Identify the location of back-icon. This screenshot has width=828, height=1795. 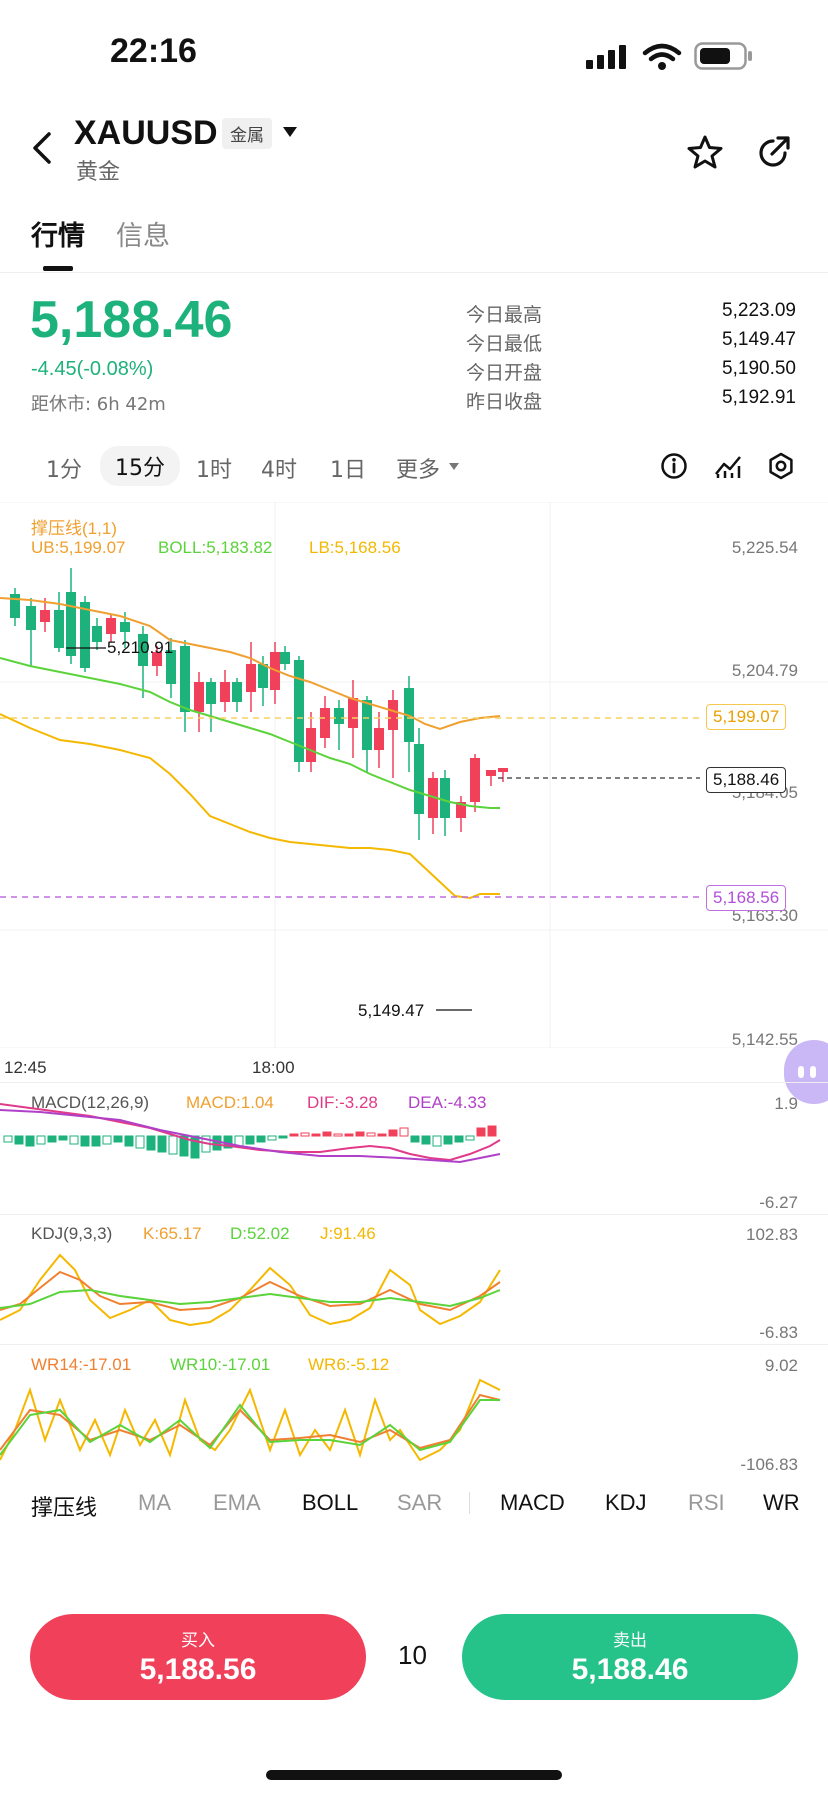
(42, 148).